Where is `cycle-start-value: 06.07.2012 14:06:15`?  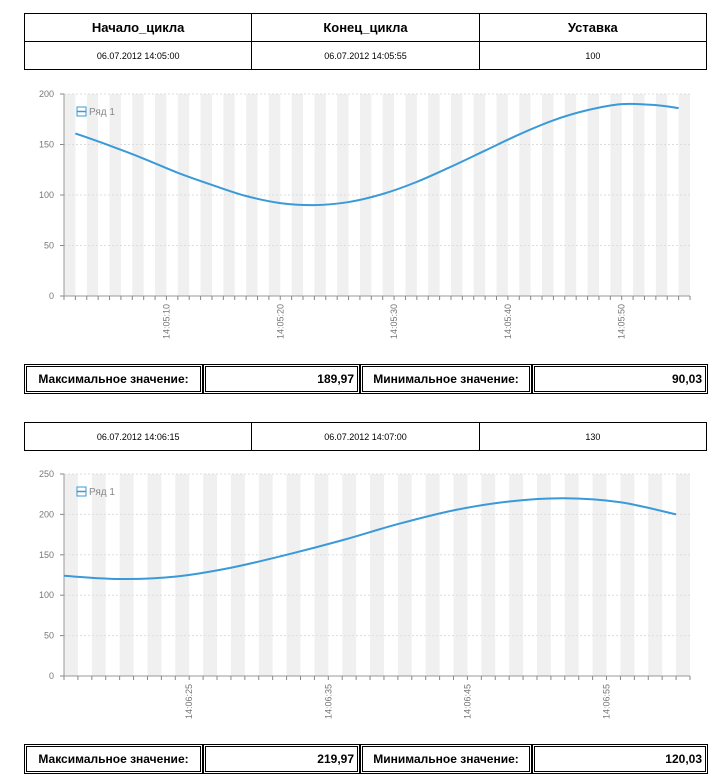
cycle-start-value: 06.07.2012 14:06:15 is located at coordinates (138, 436).